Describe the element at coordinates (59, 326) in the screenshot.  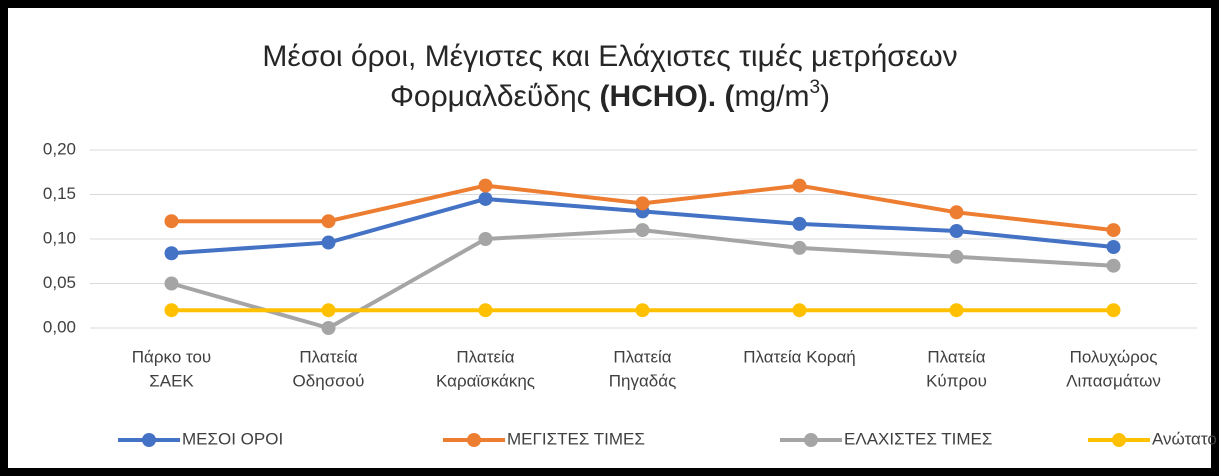
I see `y-tick-label: 0,00` at that location.